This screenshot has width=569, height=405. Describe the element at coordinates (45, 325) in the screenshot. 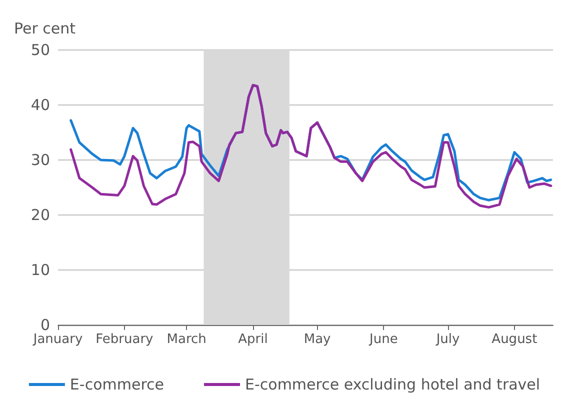

I see `y-tick-label: 0` at that location.